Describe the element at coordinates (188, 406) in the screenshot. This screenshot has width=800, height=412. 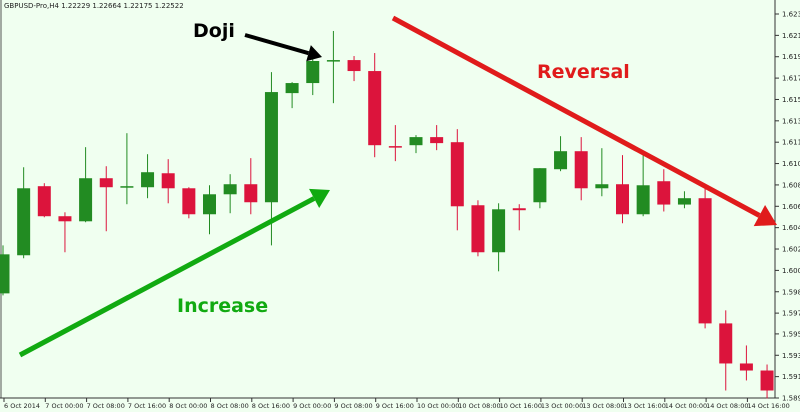
I see `x-tick-label: 8 Oct 00:00` at that location.